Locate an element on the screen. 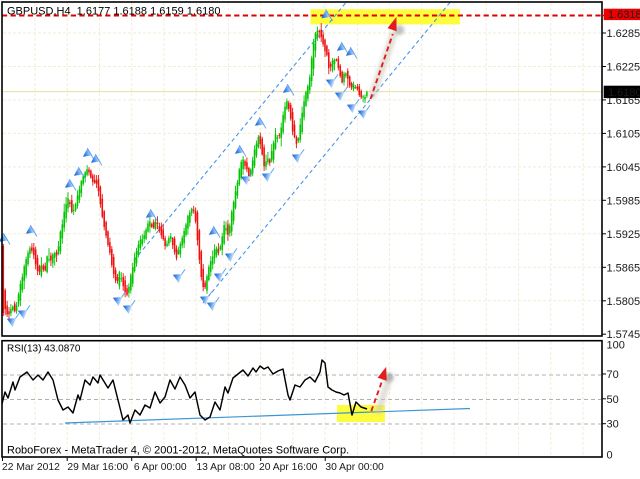 Image resolution: width=640 pixels, height=479 pixels. svg-text: 29 Mar 16:00 is located at coordinates (97, 467).